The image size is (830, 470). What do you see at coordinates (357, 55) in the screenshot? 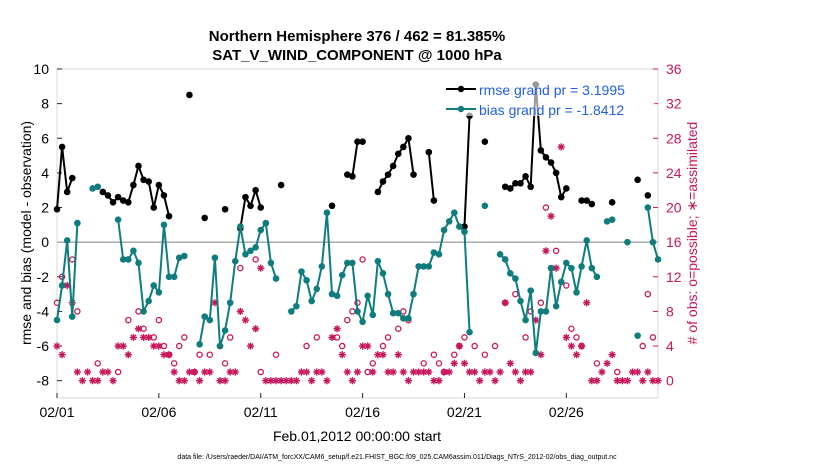
I see `chart-subtitle: SAT_V_WIND_COMPONENT @ 1000 hPa` at bounding box center [357, 55].